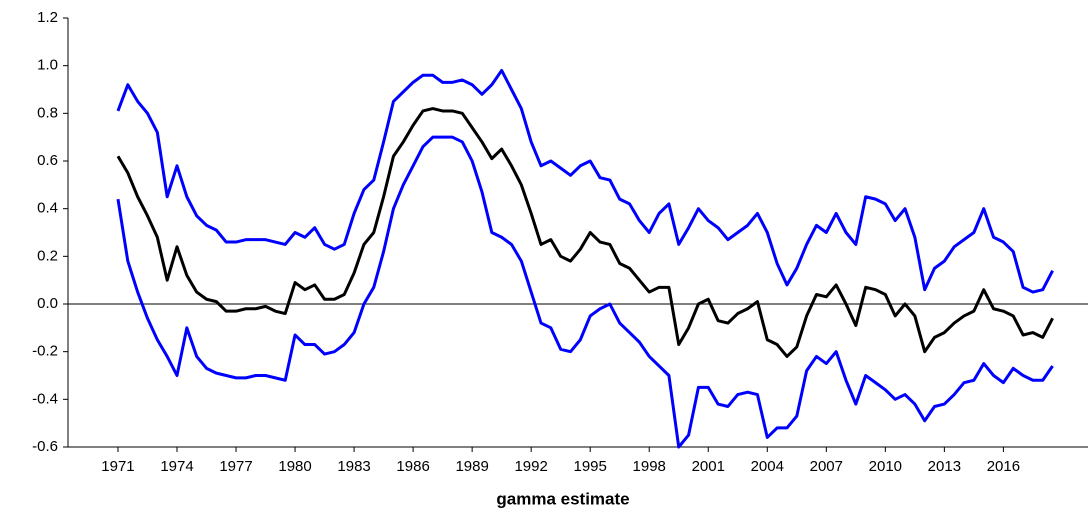 The image size is (1088, 519). I want to click on x-tick-label: 2013, so click(944, 466).